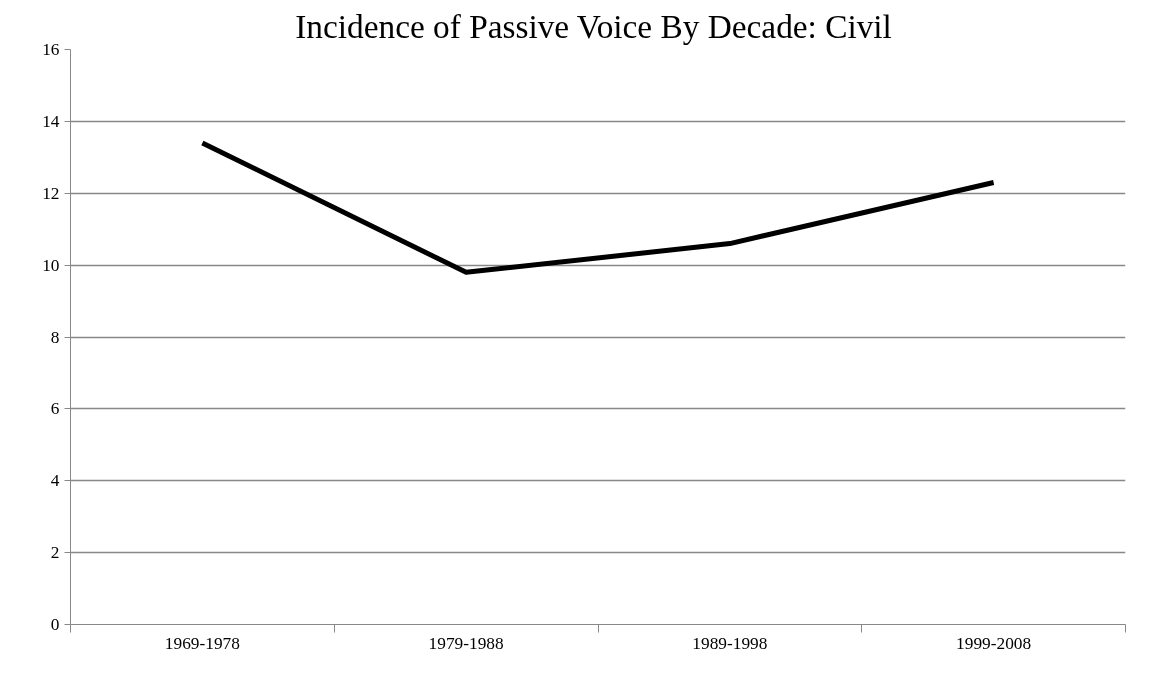 The image size is (1153, 674). Describe the element at coordinates (51, 265) in the screenshot. I see `y-tick-label: 10` at that location.